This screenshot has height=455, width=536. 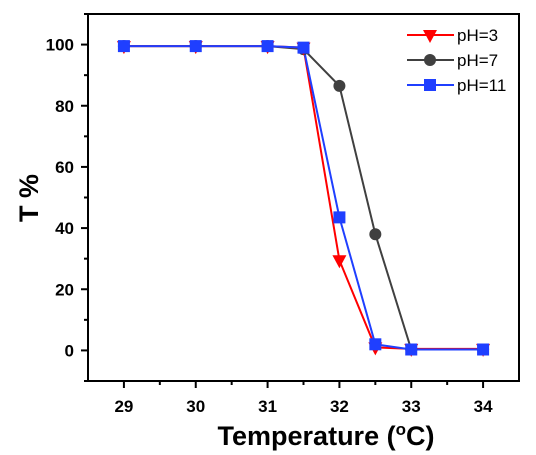 What do you see at coordinates (477, 60) in the screenshot?
I see `legend-label-pH=7: pH=7` at bounding box center [477, 60].